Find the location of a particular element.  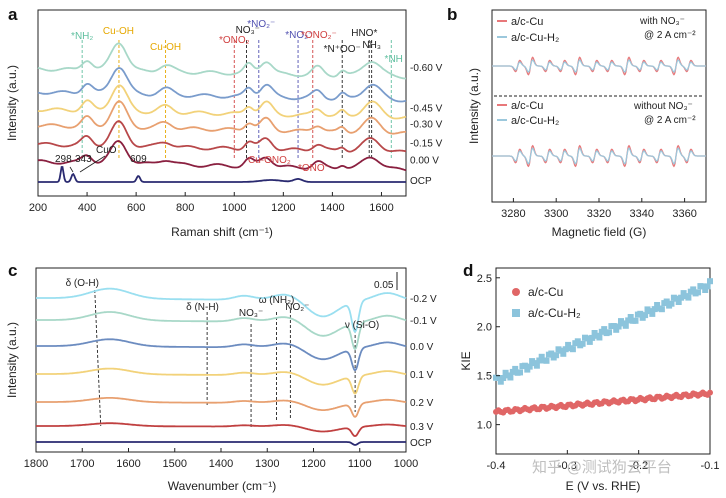

panel-c-xtick-label: 1400 is located at coordinates (221, 464).